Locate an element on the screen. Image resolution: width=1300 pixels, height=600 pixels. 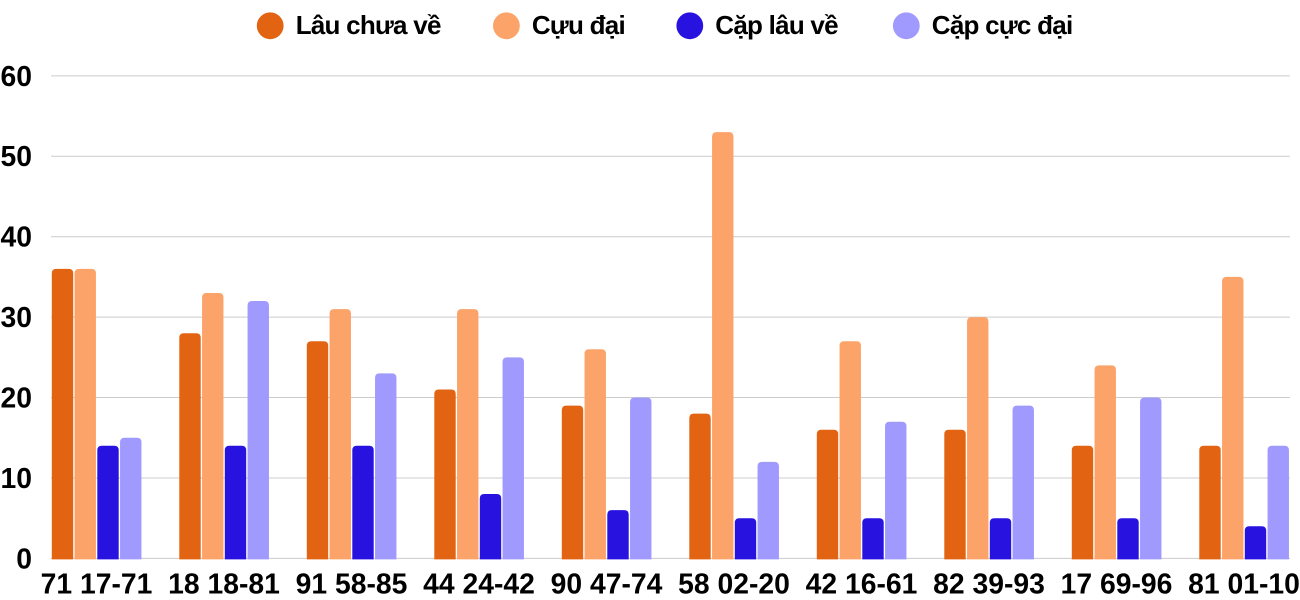
svg-text: 10 is located at coordinates (16, 478).